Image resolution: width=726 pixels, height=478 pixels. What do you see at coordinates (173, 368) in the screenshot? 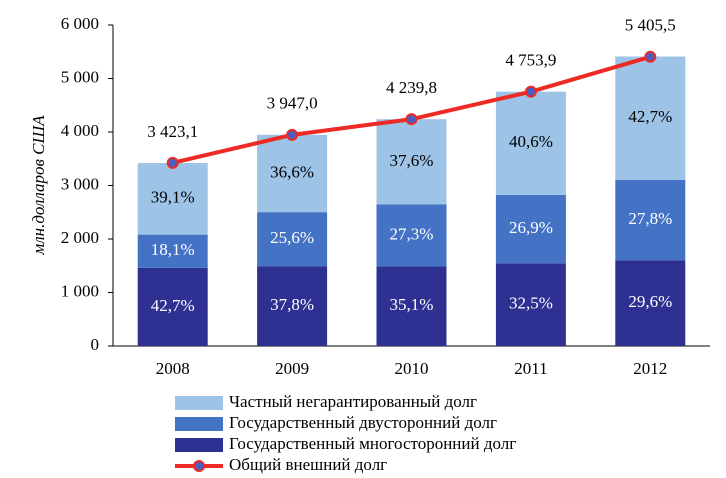
I see `x-tick-label: 2008` at bounding box center [173, 368].